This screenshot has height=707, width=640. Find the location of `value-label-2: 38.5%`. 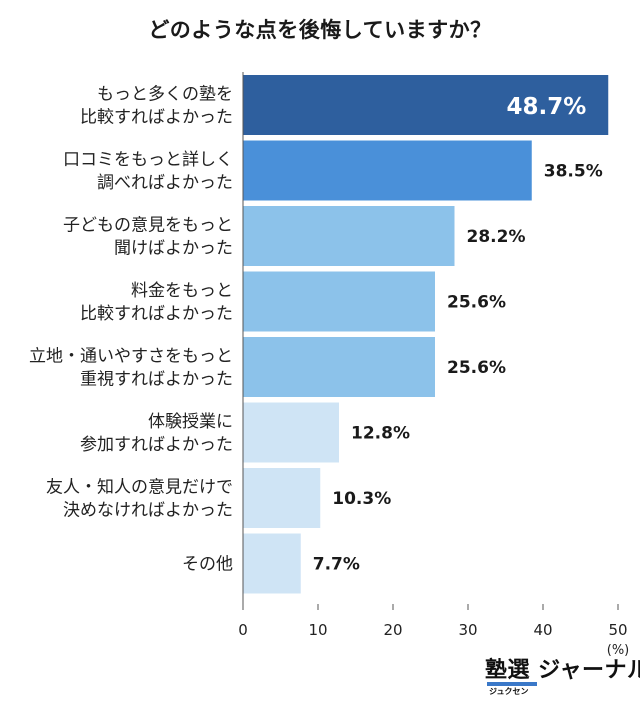

value-label-2: 38.5% is located at coordinates (573, 172).